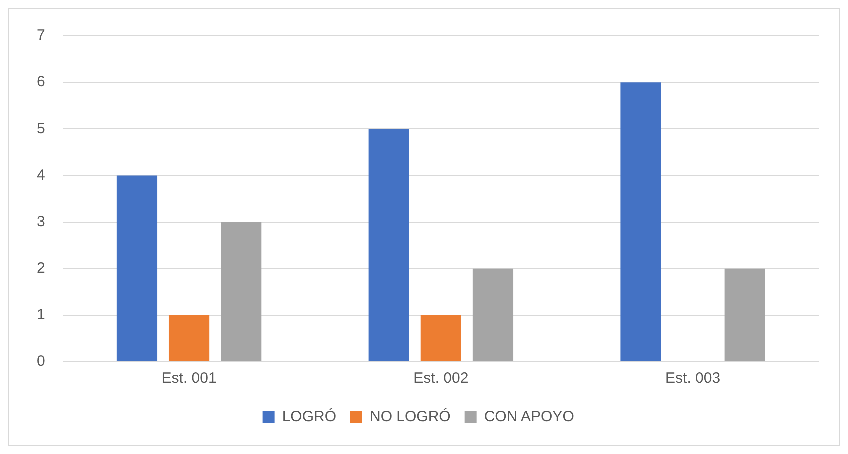  I want to click on y-tick-label: 7, so click(41, 35).